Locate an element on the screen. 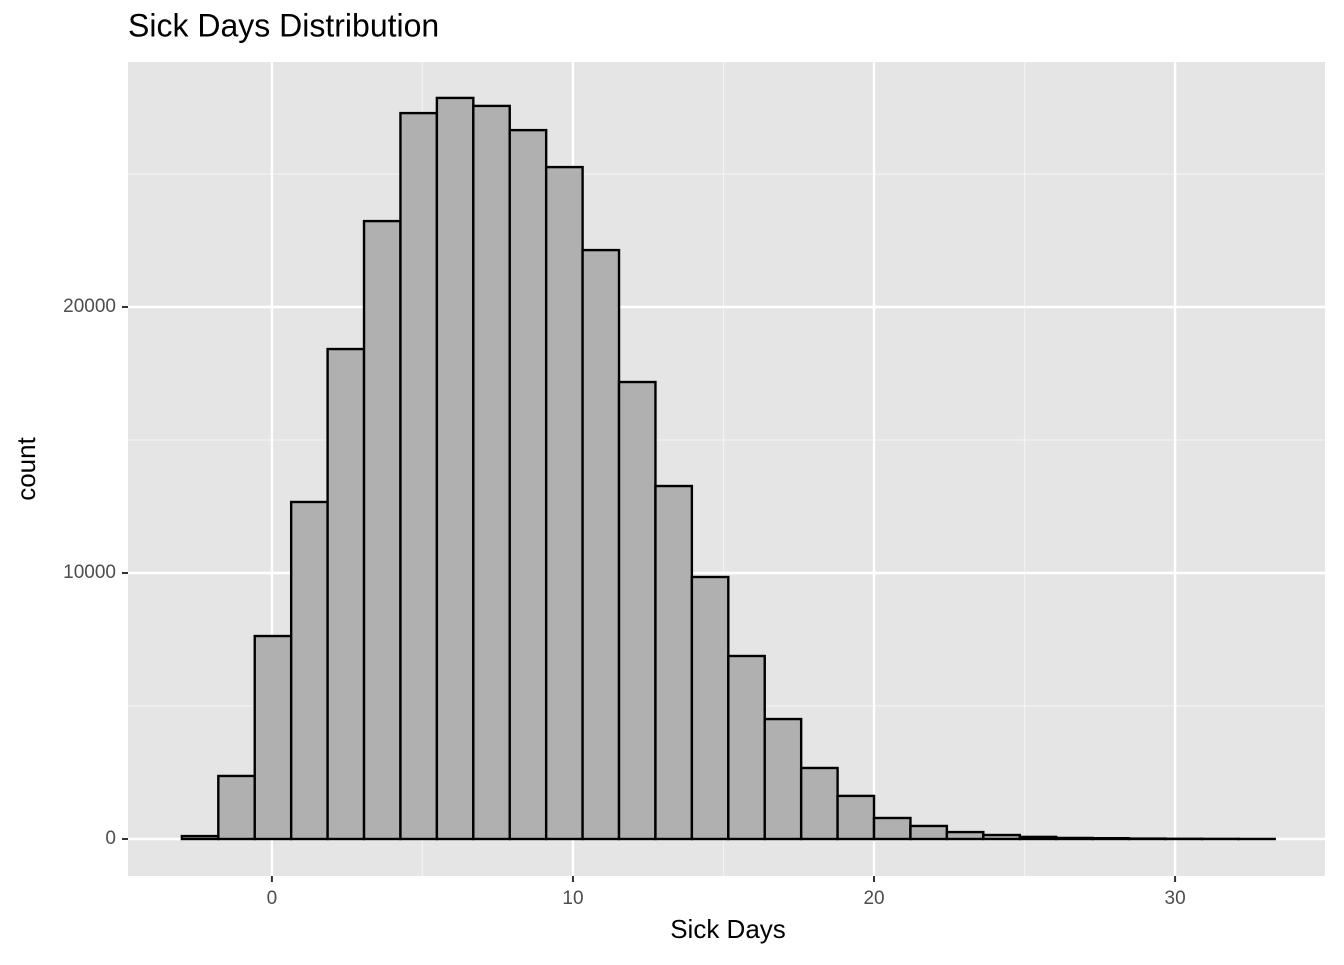 The height and width of the screenshot is (965, 1344). x-tick-label: 30 is located at coordinates (1175, 898).